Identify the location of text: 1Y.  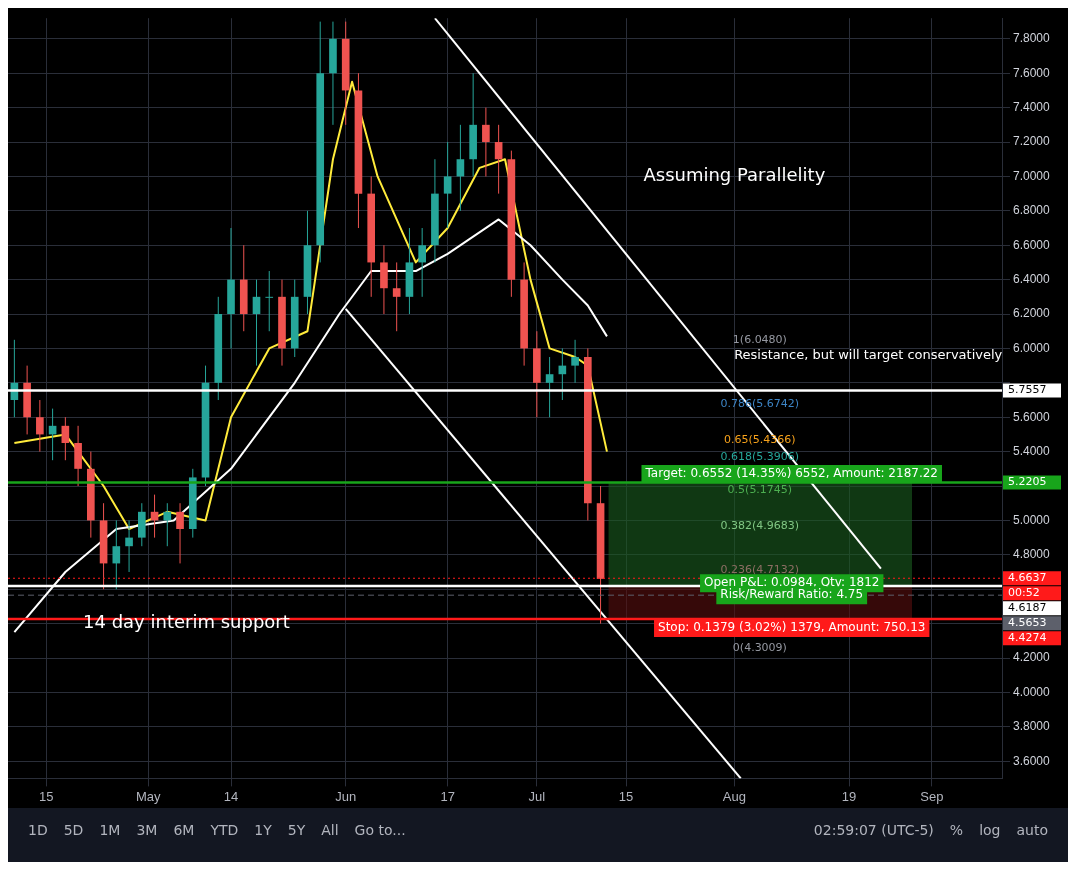
(263, 831).